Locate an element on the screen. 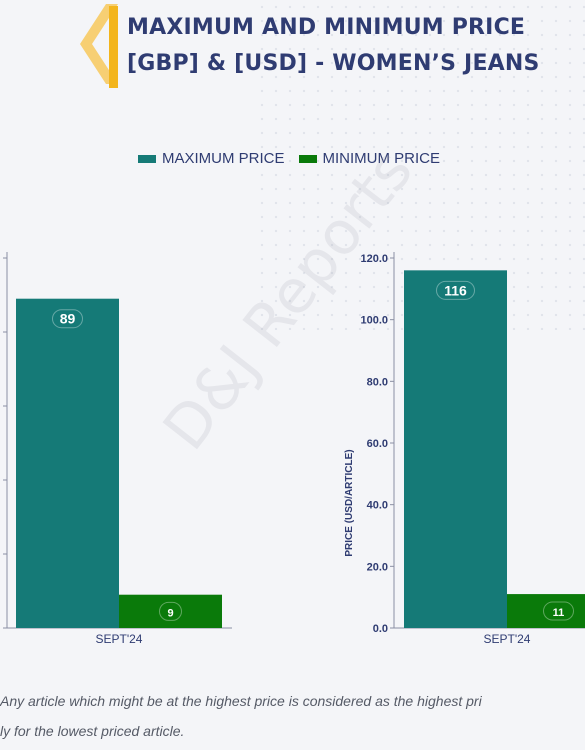 The height and width of the screenshot is (750, 585). y-axis-label: PRICE (USD/ARTICLE) is located at coordinates (349, 502).